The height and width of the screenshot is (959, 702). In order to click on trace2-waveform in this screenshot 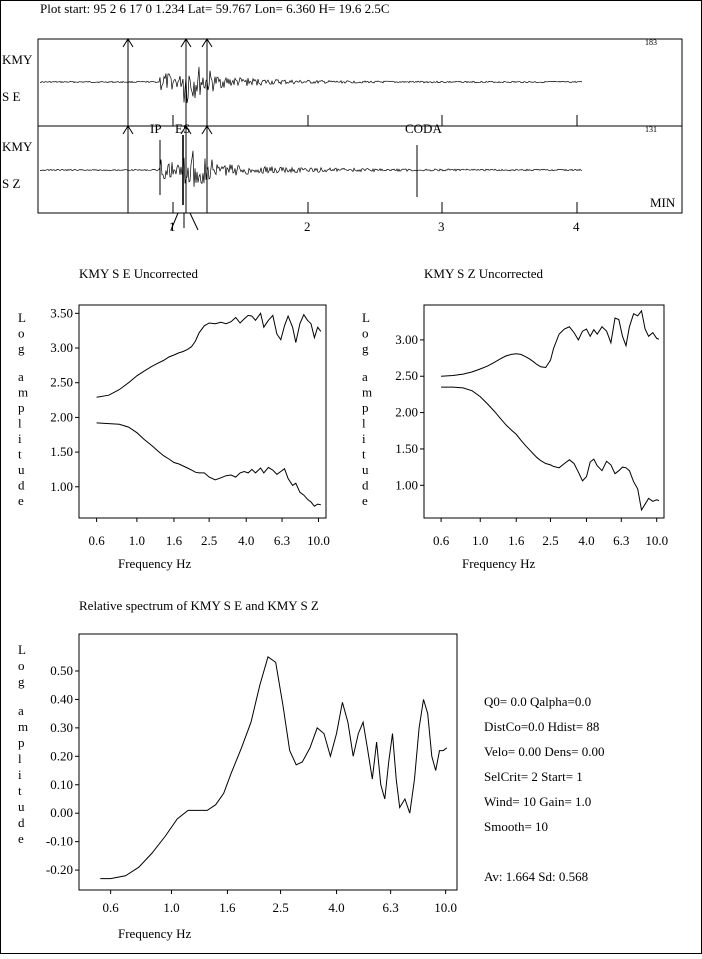, I will do `click(311, 168)`.